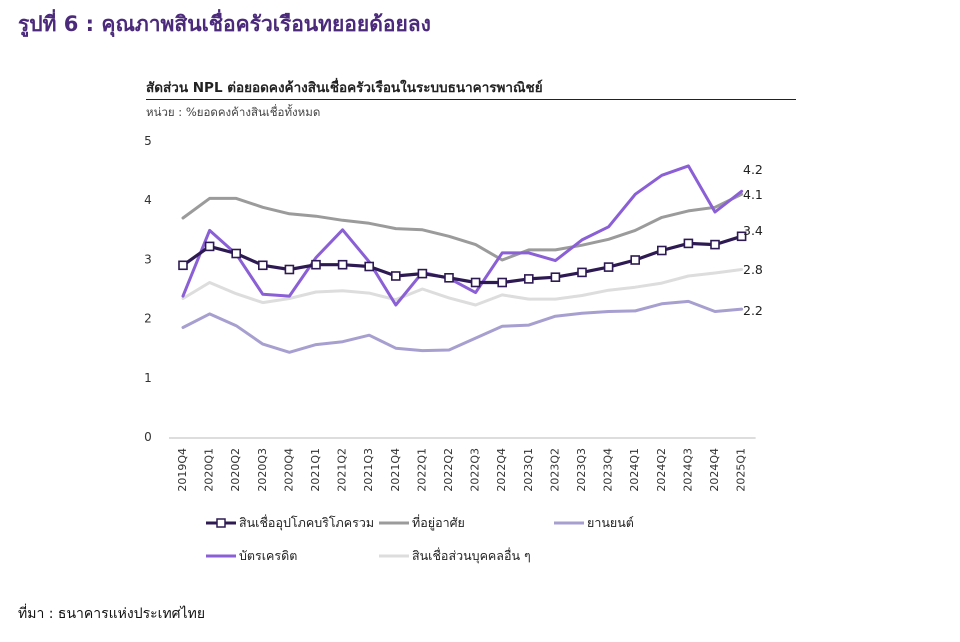 The image size is (960, 642). What do you see at coordinates (448, 470) in the screenshot?
I see `x-tick-label: 2022Q2` at bounding box center [448, 470].